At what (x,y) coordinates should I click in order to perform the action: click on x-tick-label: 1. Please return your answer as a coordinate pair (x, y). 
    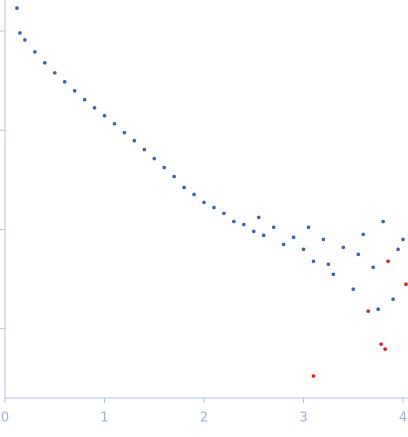
    Looking at the image, I should click on (104, 418).